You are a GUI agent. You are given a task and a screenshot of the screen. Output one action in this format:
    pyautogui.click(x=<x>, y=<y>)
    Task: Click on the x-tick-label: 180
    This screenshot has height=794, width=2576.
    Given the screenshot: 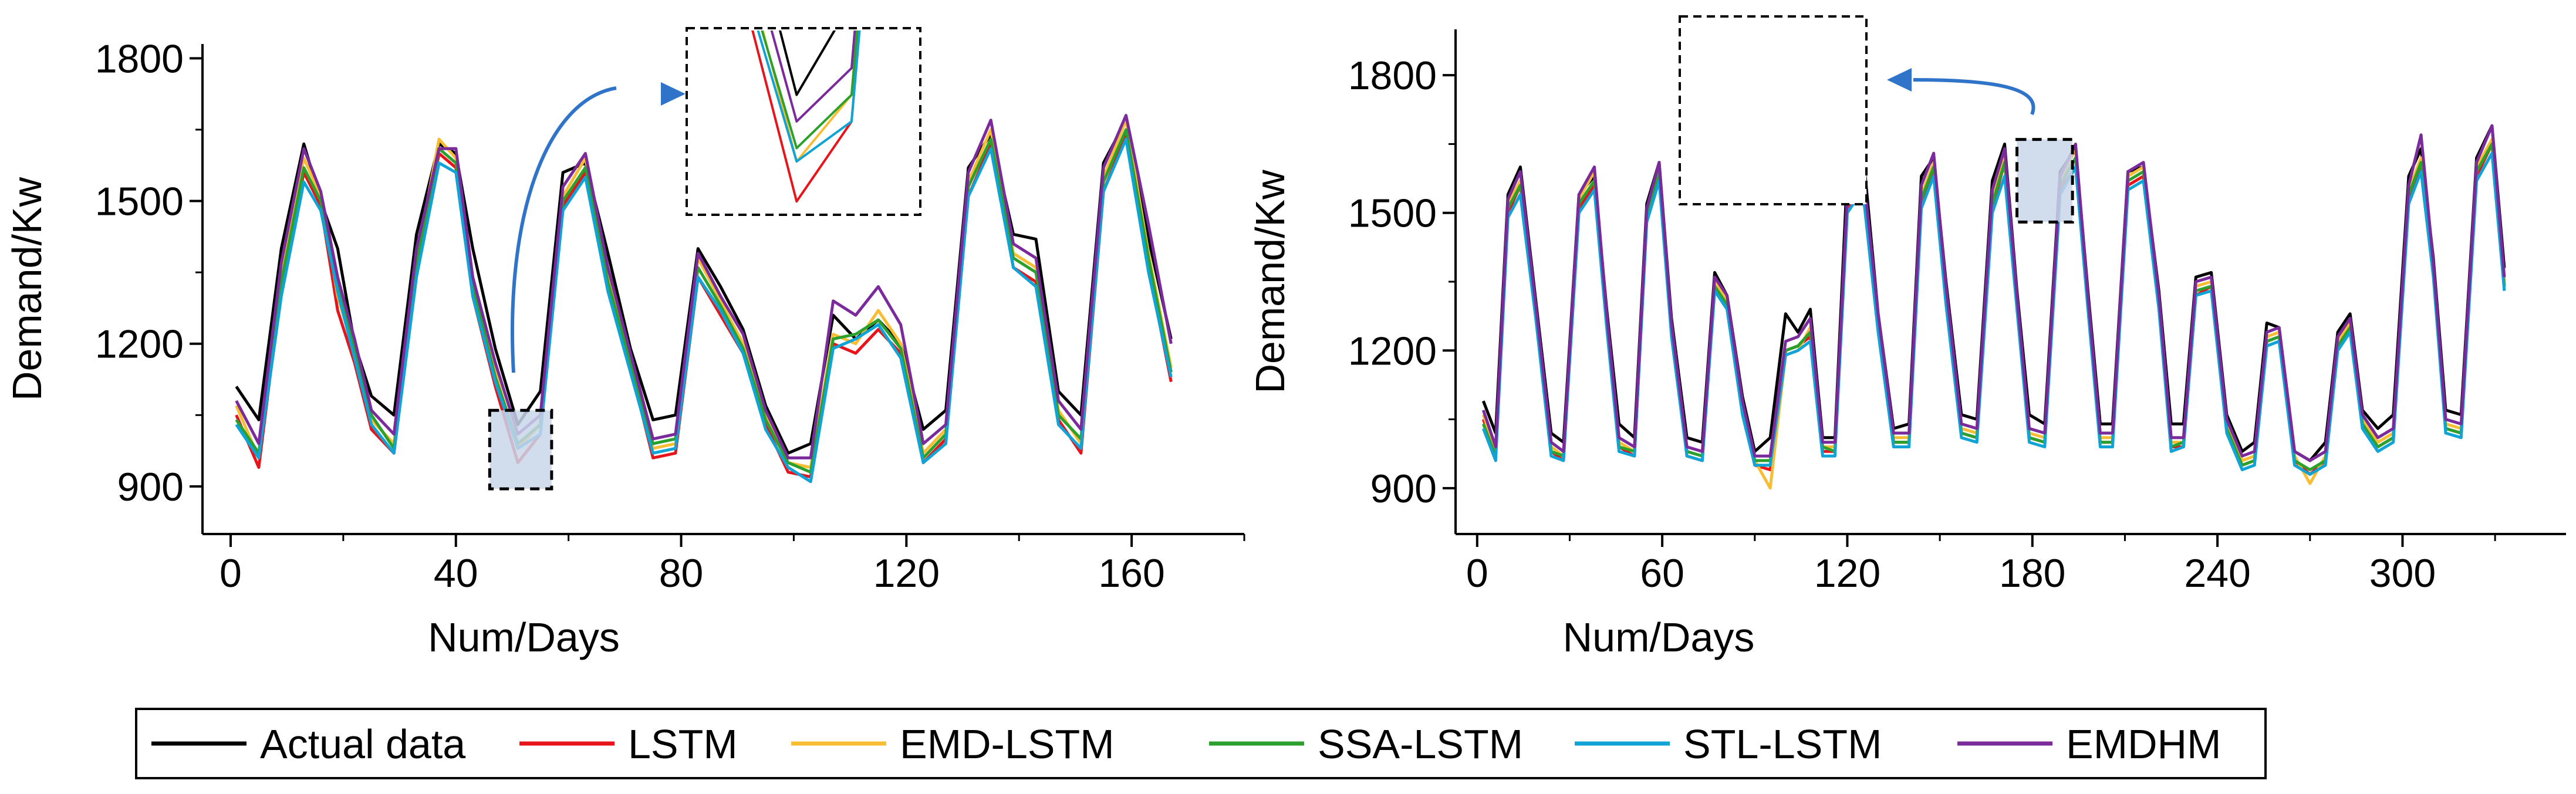 What is the action you would take?
    pyautogui.click(x=2032, y=573)
    